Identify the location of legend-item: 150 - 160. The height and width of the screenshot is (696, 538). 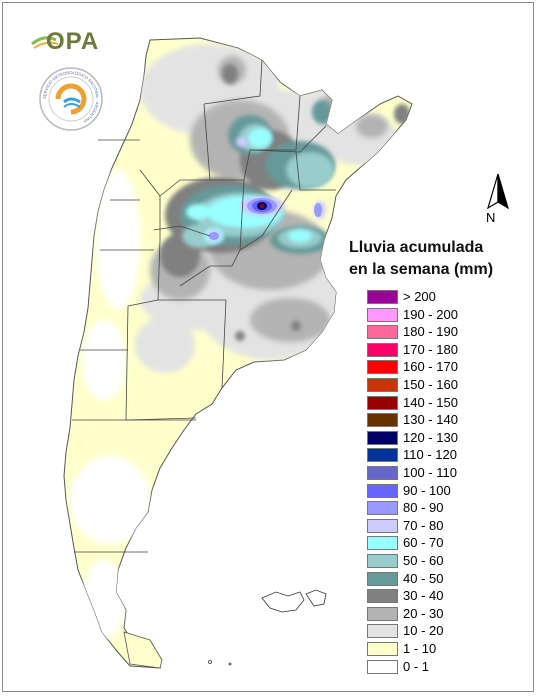
(432, 385).